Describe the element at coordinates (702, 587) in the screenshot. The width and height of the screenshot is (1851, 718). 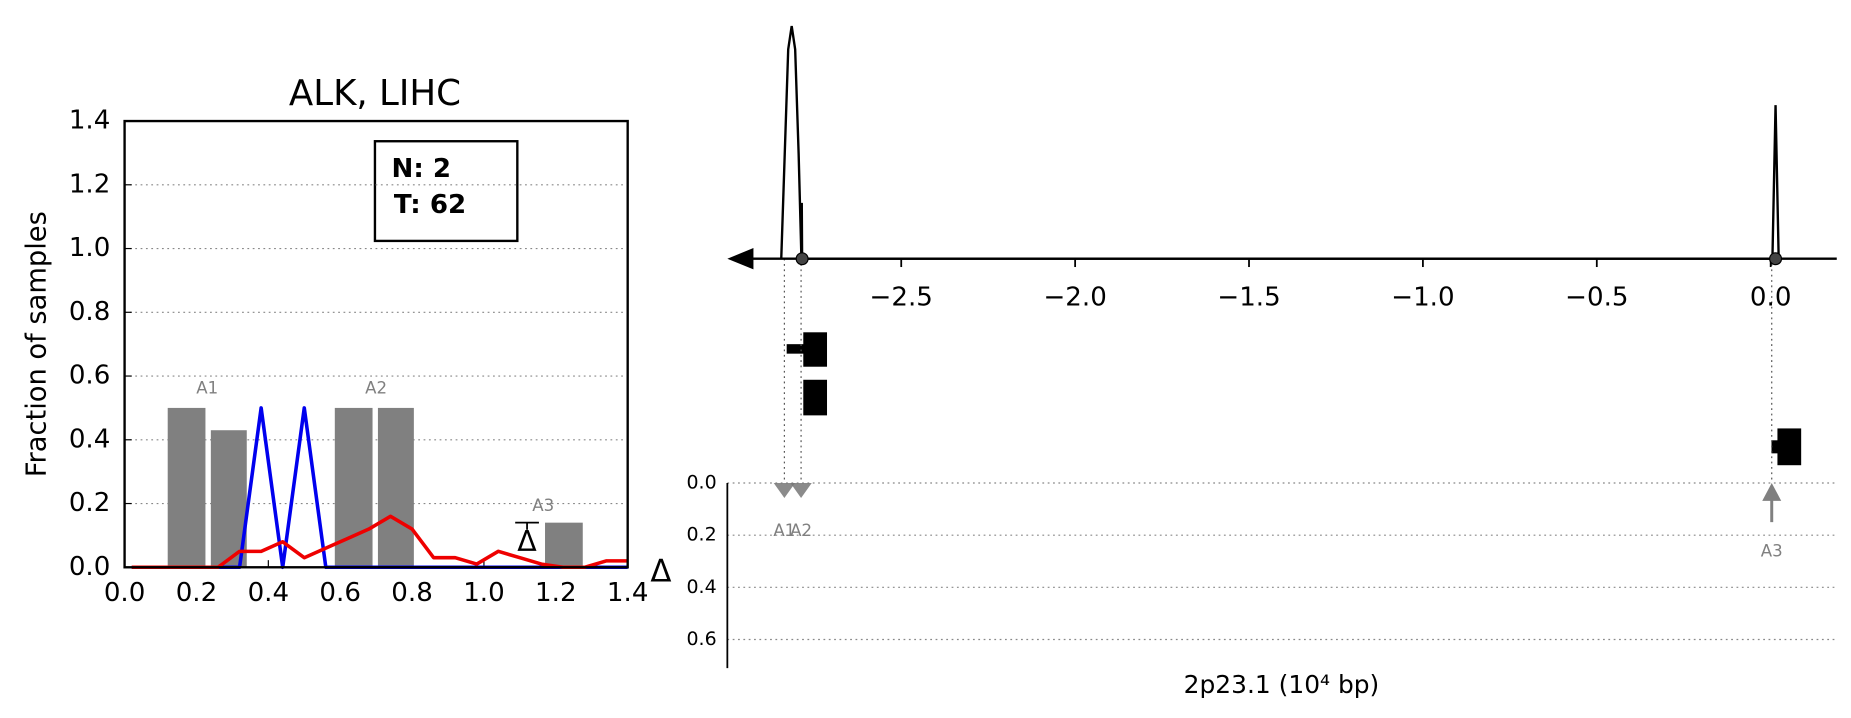
I see `delta-tick-label: 0.4` at that location.